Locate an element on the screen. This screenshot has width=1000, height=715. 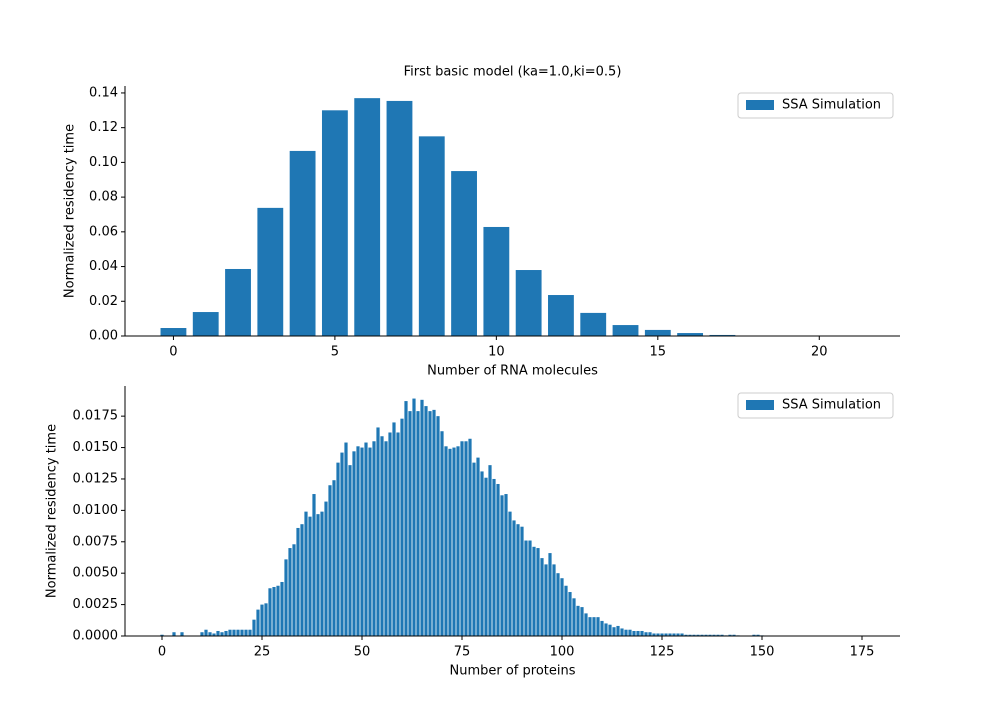
y-tick-label: 0.10 is located at coordinates (103, 162).